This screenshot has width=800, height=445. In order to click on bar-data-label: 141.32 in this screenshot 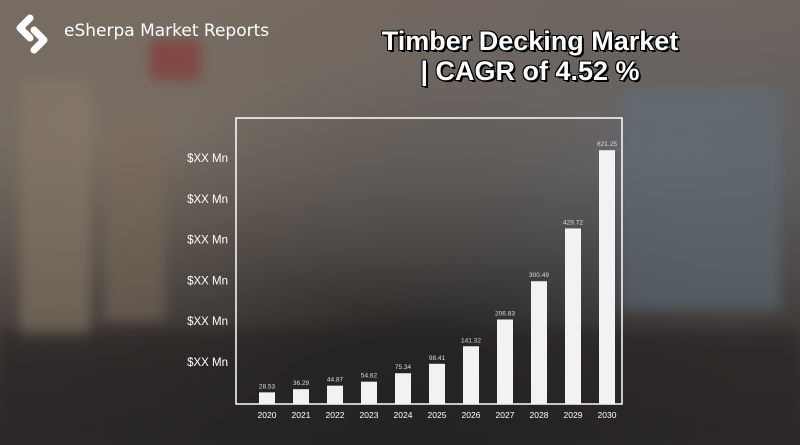, I will do `click(471, 340)`.